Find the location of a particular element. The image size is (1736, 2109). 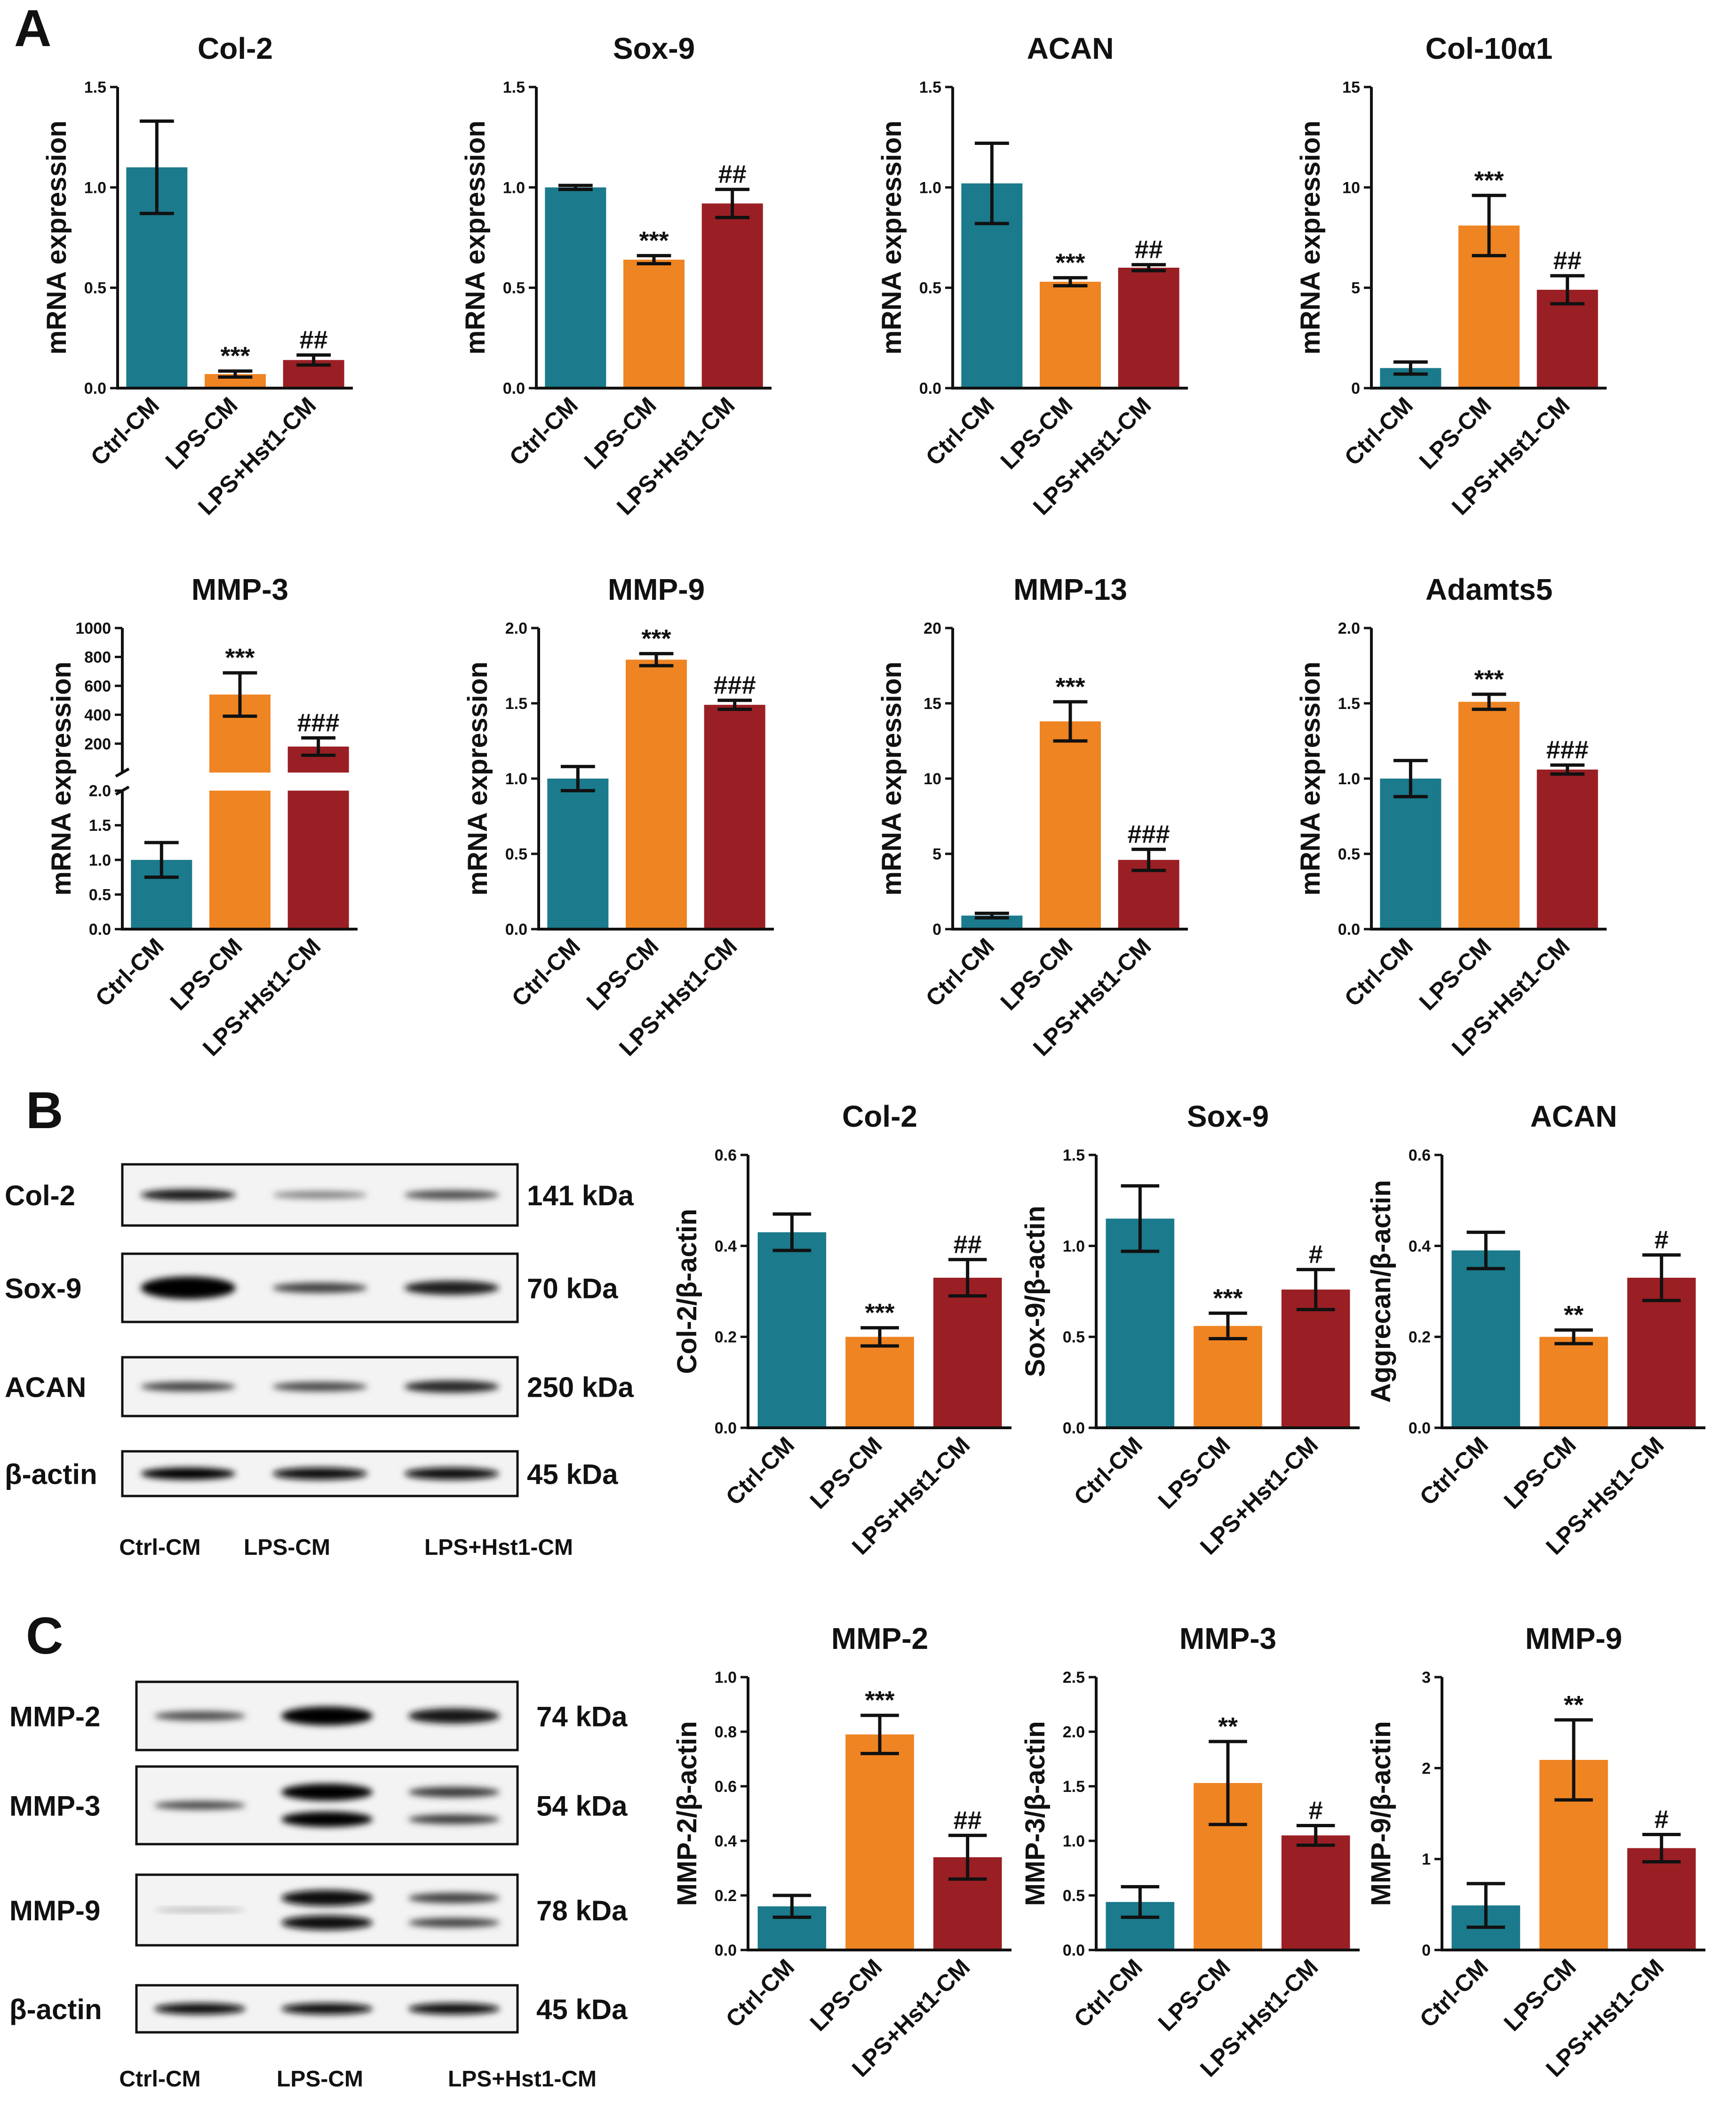

blot-kda-label: 45 kDa is located at coordinates (582, 2009).